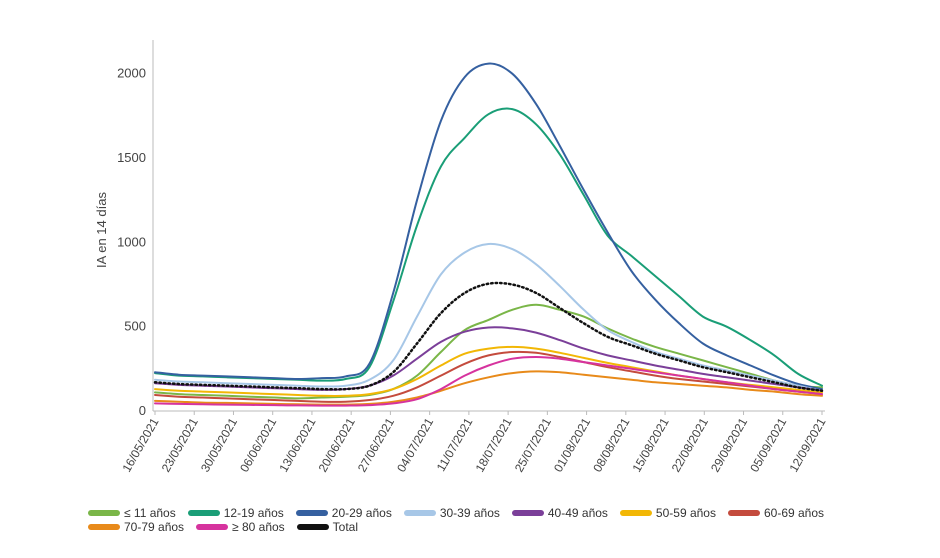  I want to click on x-tick-label: 27/06/2021, so click(376, 444).